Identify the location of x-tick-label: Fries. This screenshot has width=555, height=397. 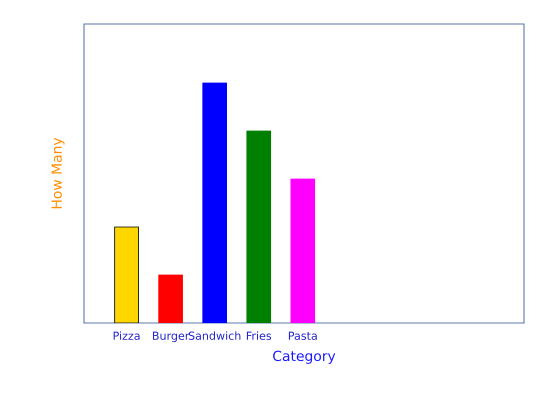
(259, 335).